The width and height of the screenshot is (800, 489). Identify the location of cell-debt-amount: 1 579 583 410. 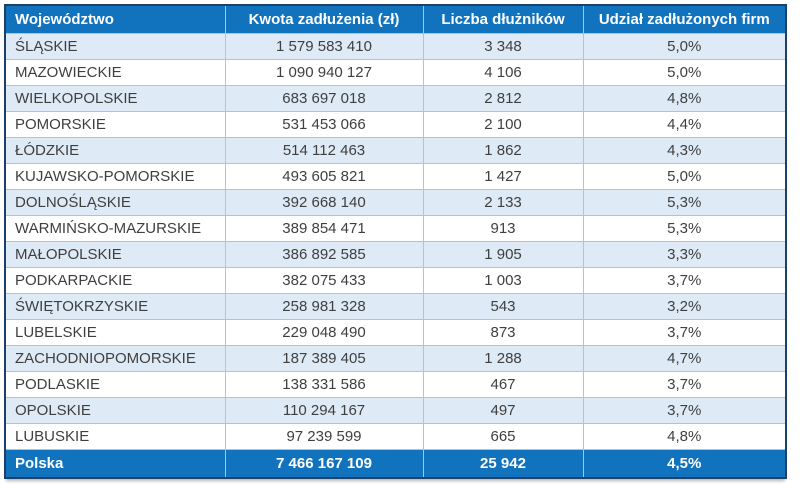
(324, 46).